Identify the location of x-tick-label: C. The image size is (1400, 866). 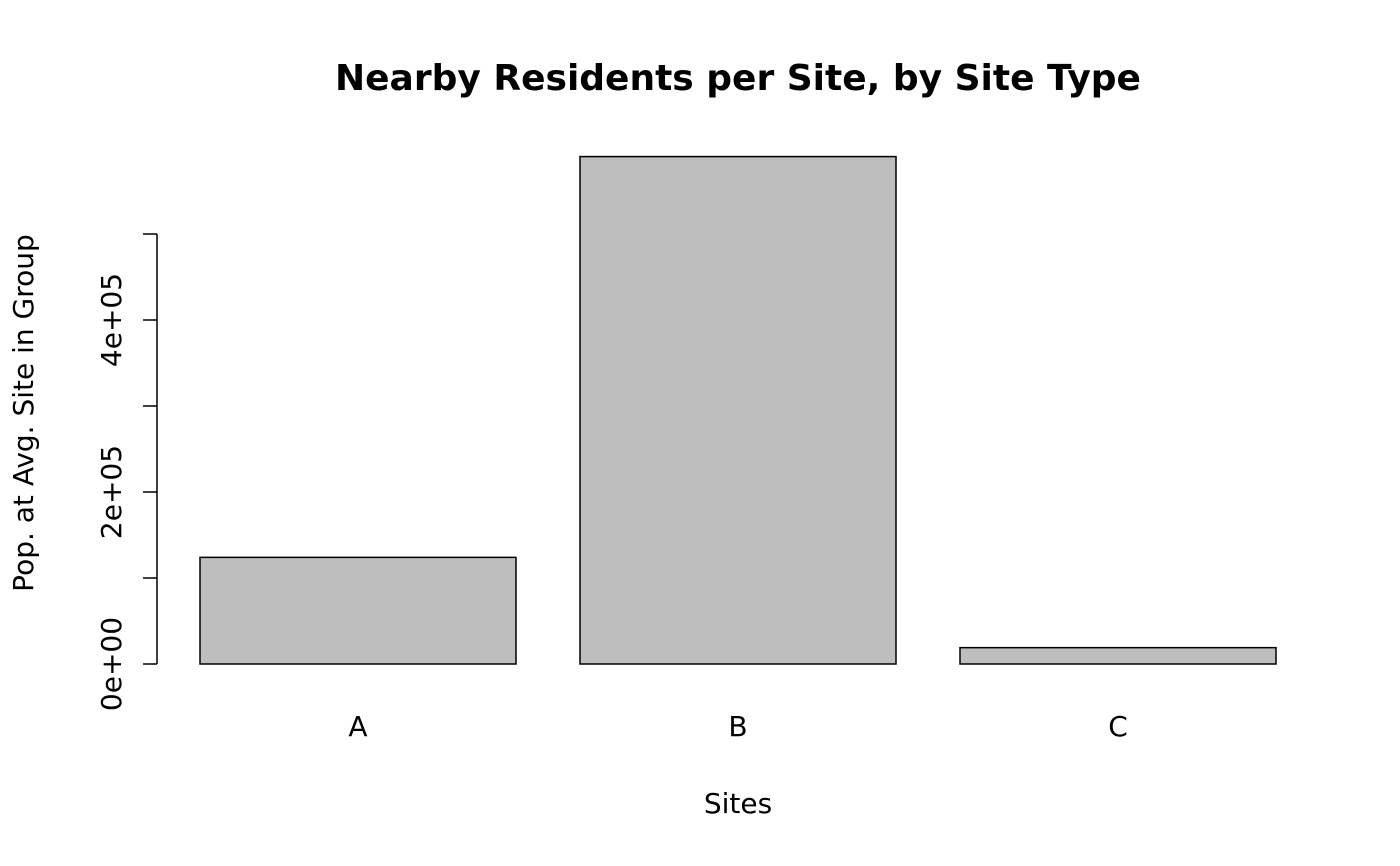
(1118, 726).